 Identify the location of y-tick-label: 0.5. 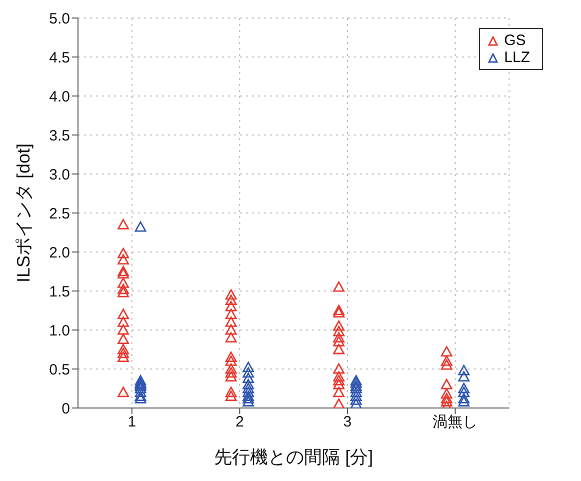
(59, 369).